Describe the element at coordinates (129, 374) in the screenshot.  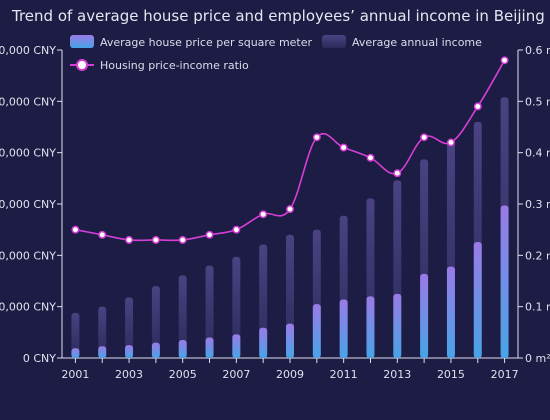
I see `x-tick-label: 2003` at that location.